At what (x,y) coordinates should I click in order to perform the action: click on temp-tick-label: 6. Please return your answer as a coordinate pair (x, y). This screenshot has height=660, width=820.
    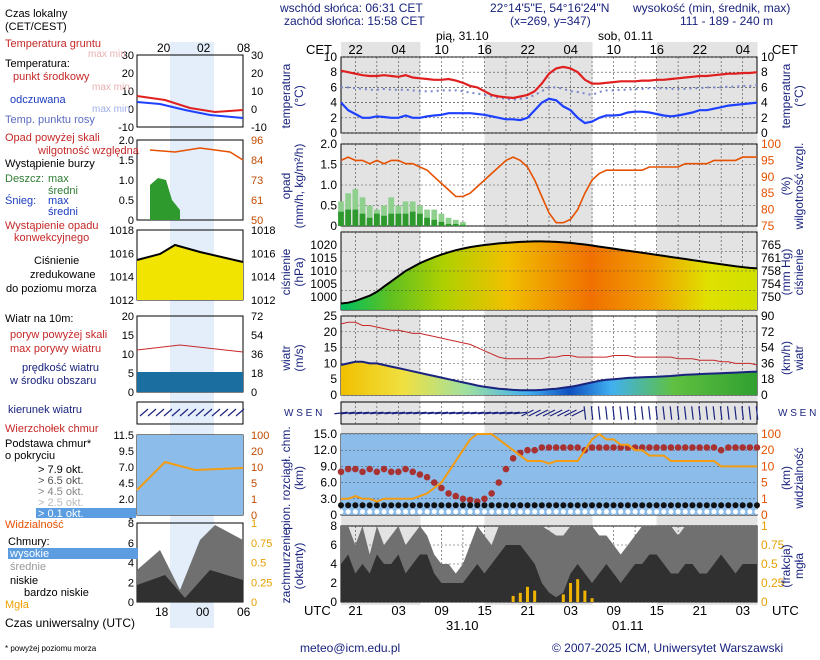
    Looking at the image, I should click on (333, 87).